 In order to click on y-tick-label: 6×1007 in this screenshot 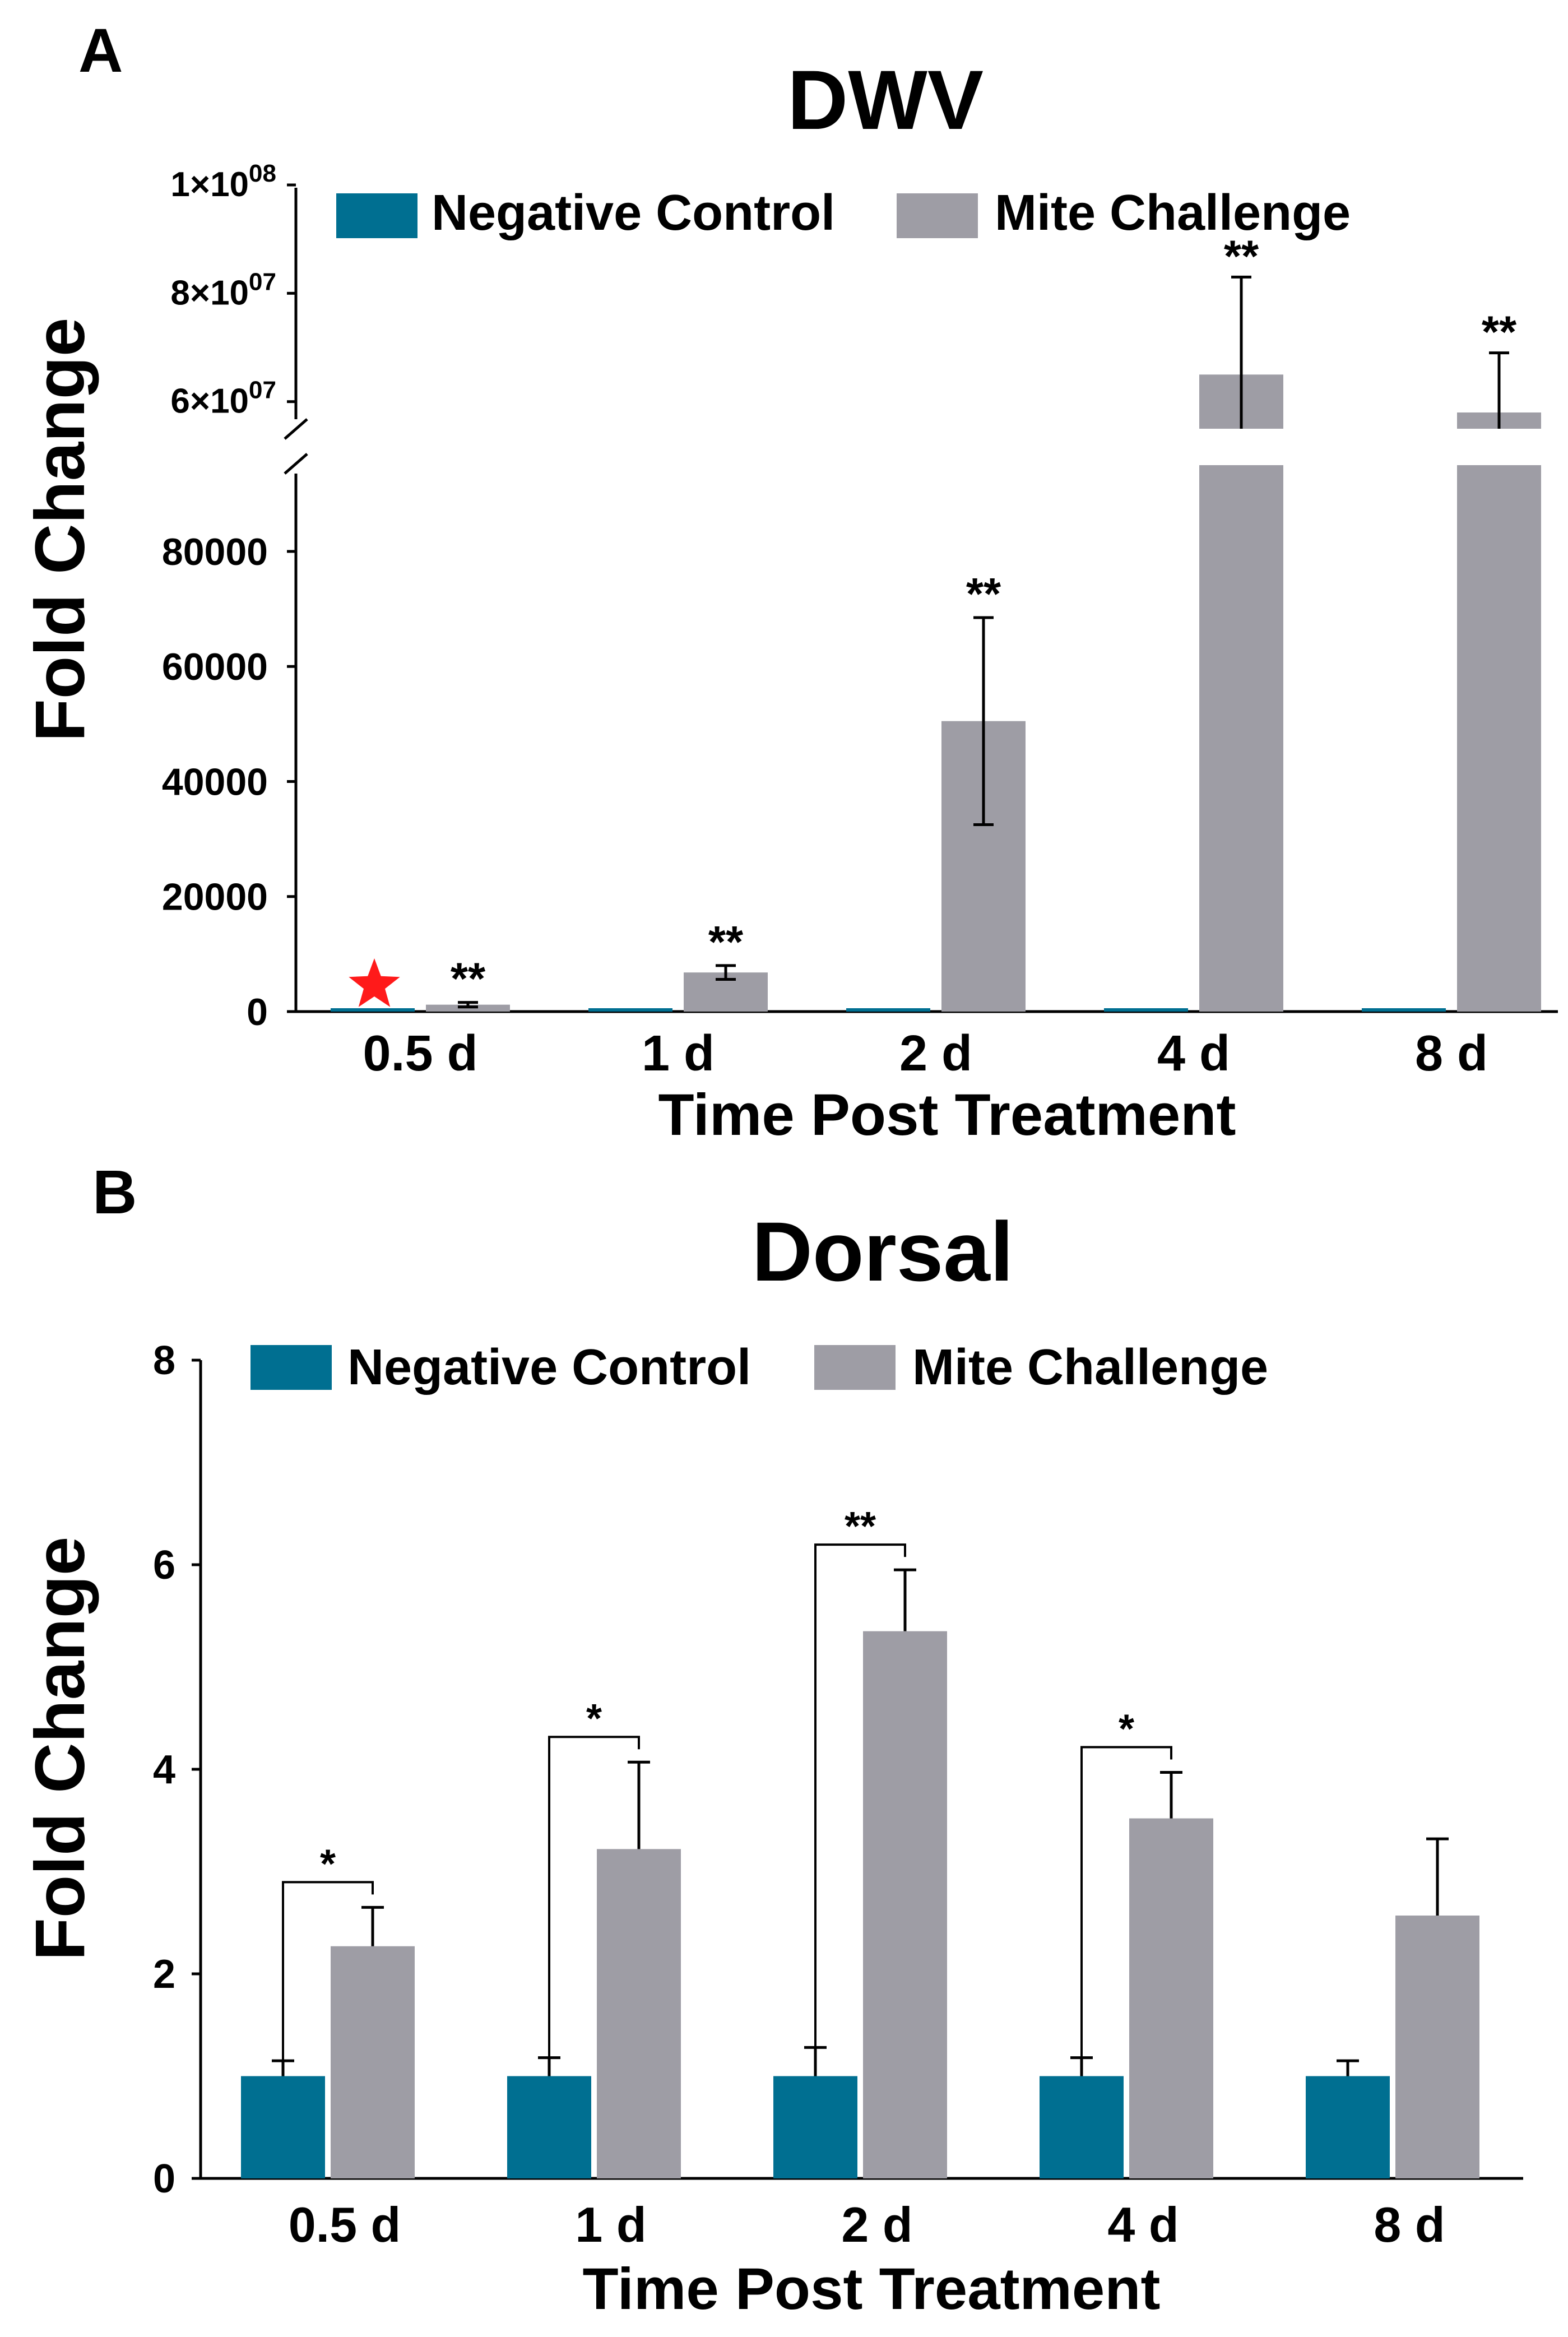, I will do `click(223, 399)`.